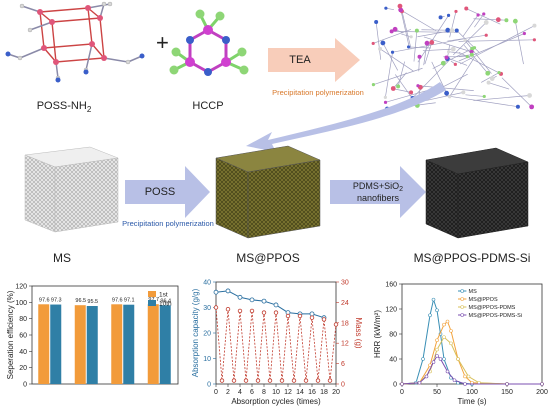 This screenshot has height=415, width=550. I want to click on x-axis-label: Time (s), so click(471, 401).